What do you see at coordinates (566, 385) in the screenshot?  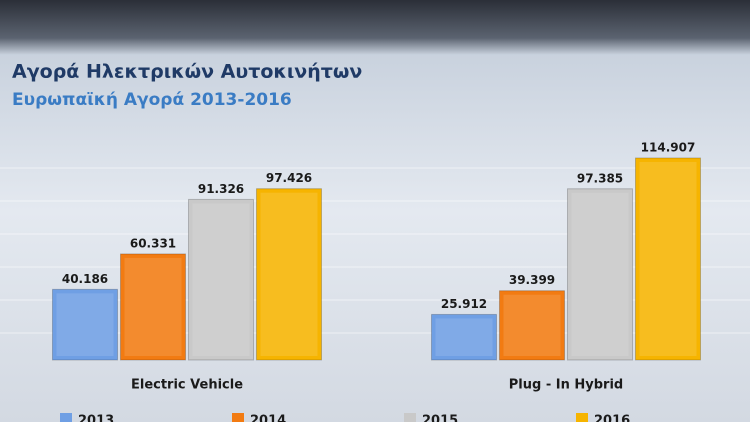 I see `x-tick-label: Plug - In Hybrid` at bounding box center [566, 385].